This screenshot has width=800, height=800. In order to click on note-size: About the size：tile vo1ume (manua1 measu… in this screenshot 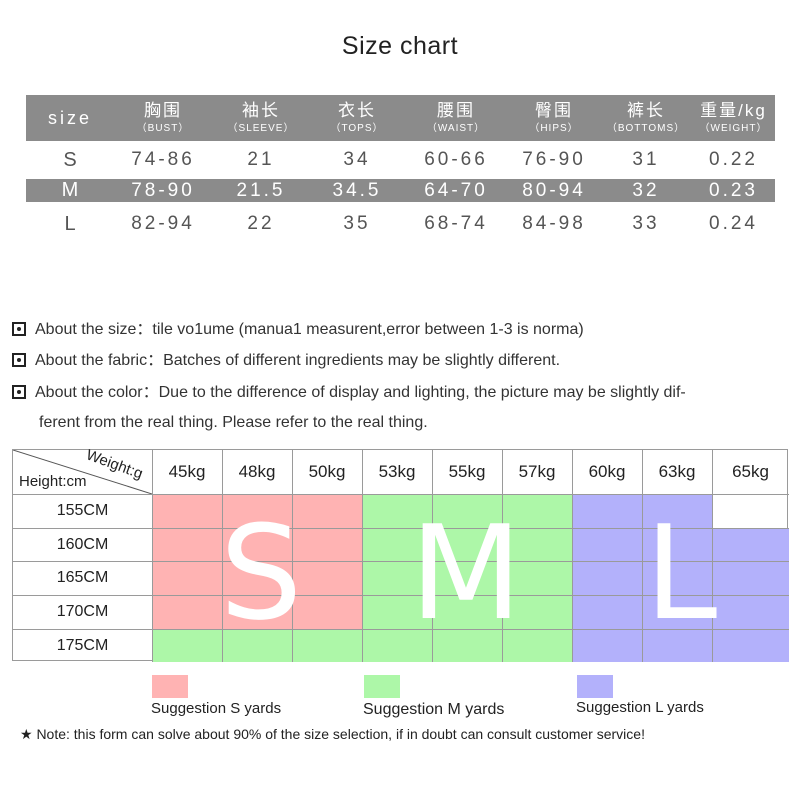, I will do `click(397, 330)`.